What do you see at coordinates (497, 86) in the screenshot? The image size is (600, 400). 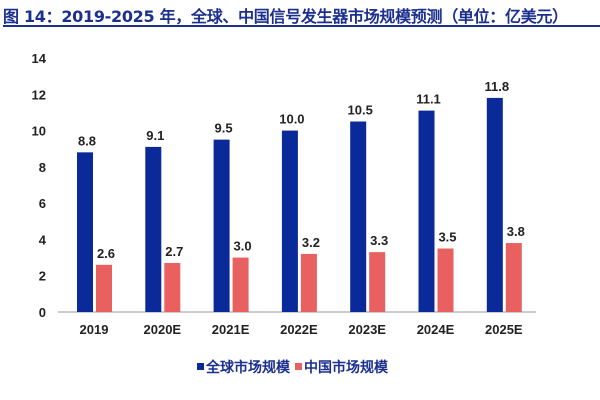 I see `data-label: 11.8` at bounding box center [497, 86].